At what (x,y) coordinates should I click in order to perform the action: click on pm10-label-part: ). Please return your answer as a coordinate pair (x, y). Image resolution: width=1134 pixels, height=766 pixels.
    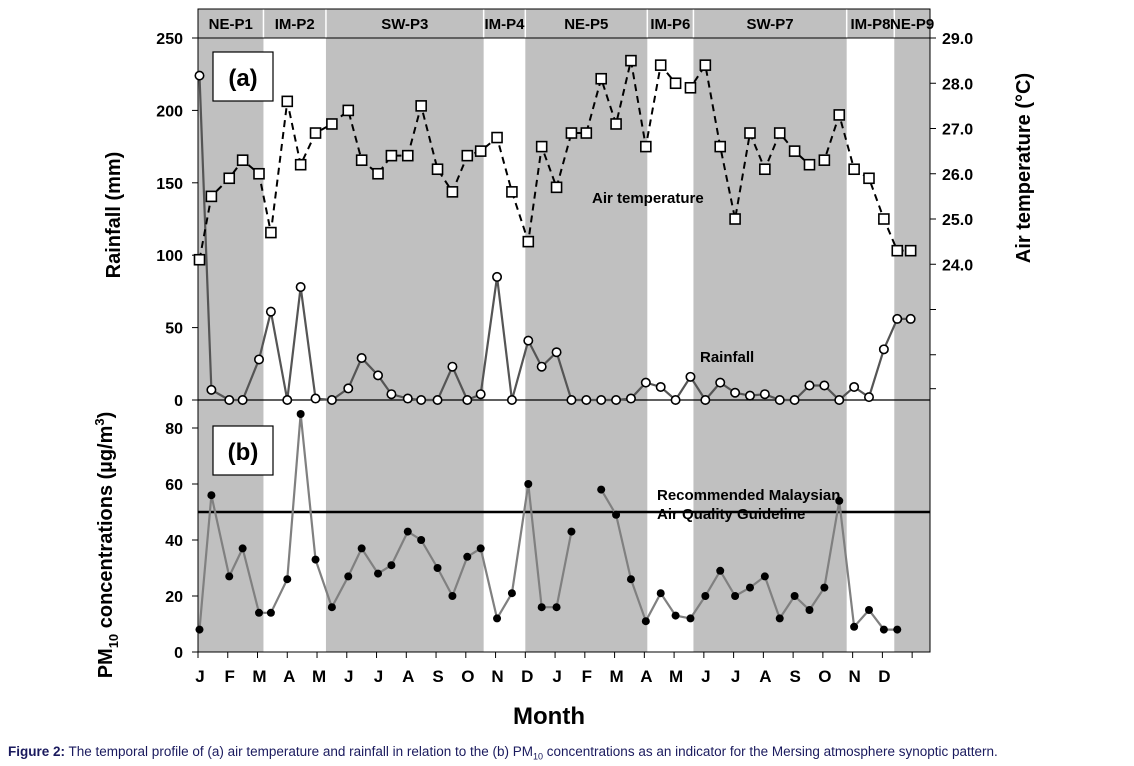
    Looking at the image, I should click on (106, 415).